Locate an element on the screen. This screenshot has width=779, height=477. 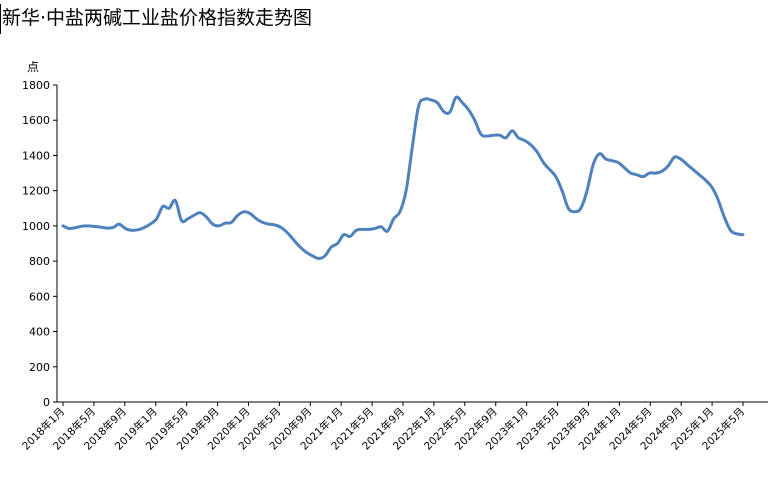
y-tick-label: 1200 is located at coordinates (36, 191).